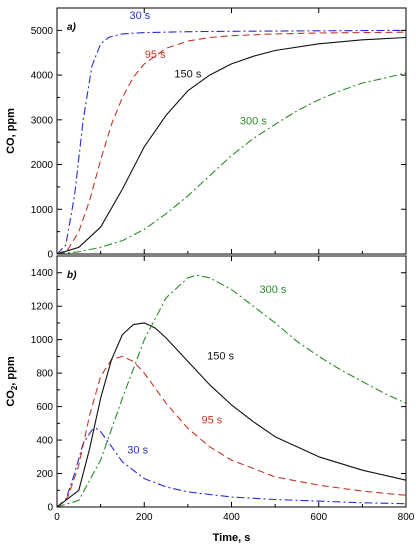 Image resolution: width=416 pixels, height=550 pixels. Describe the element at coordinates (57, 517) in the screenshot. I see `x-tick-label: 0` at that location.